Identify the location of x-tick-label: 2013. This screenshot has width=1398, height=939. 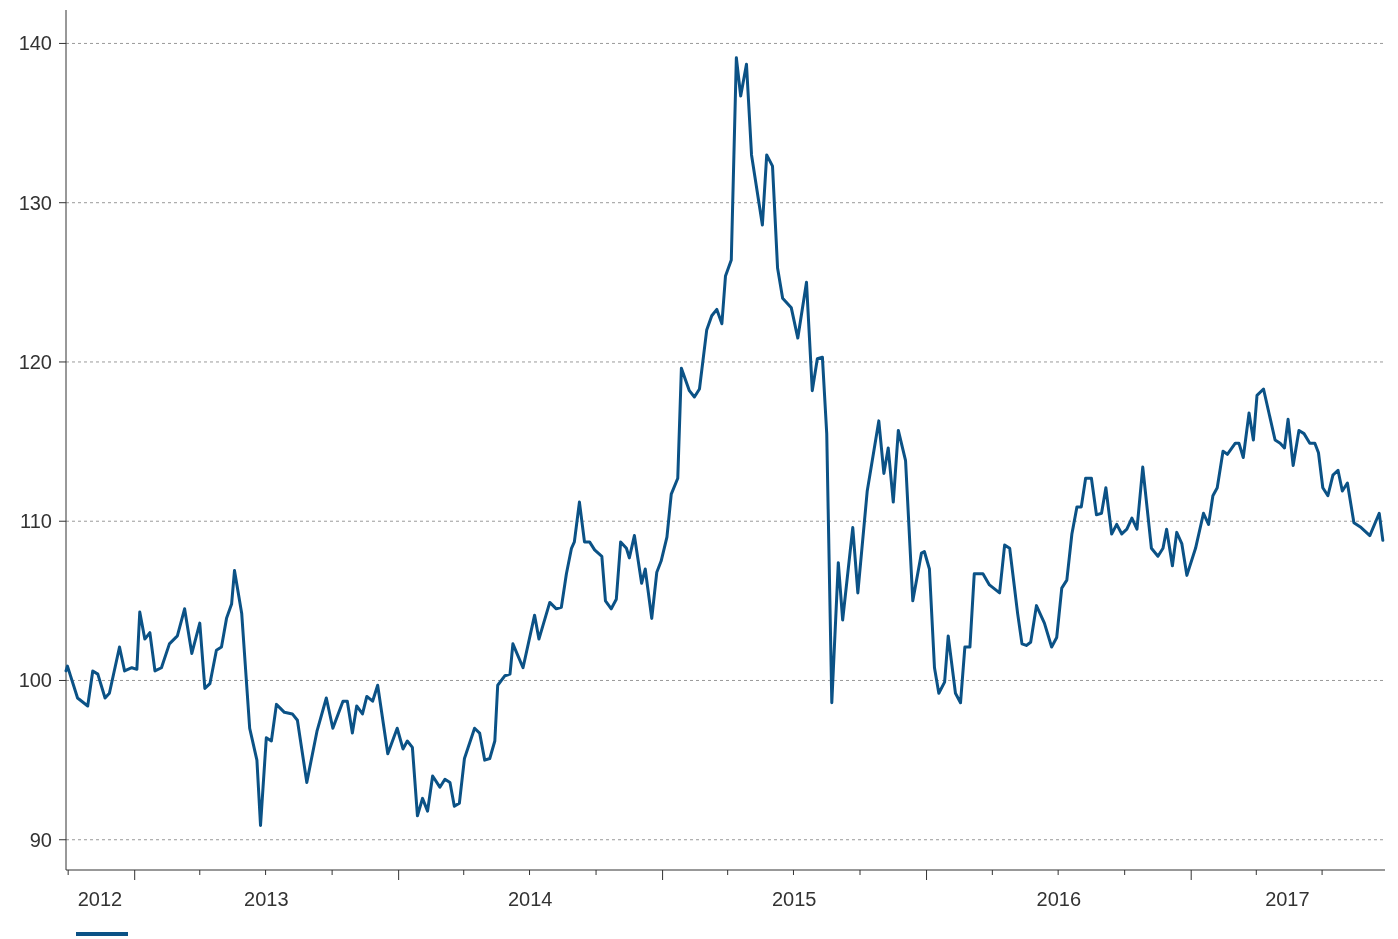
(266, 899).